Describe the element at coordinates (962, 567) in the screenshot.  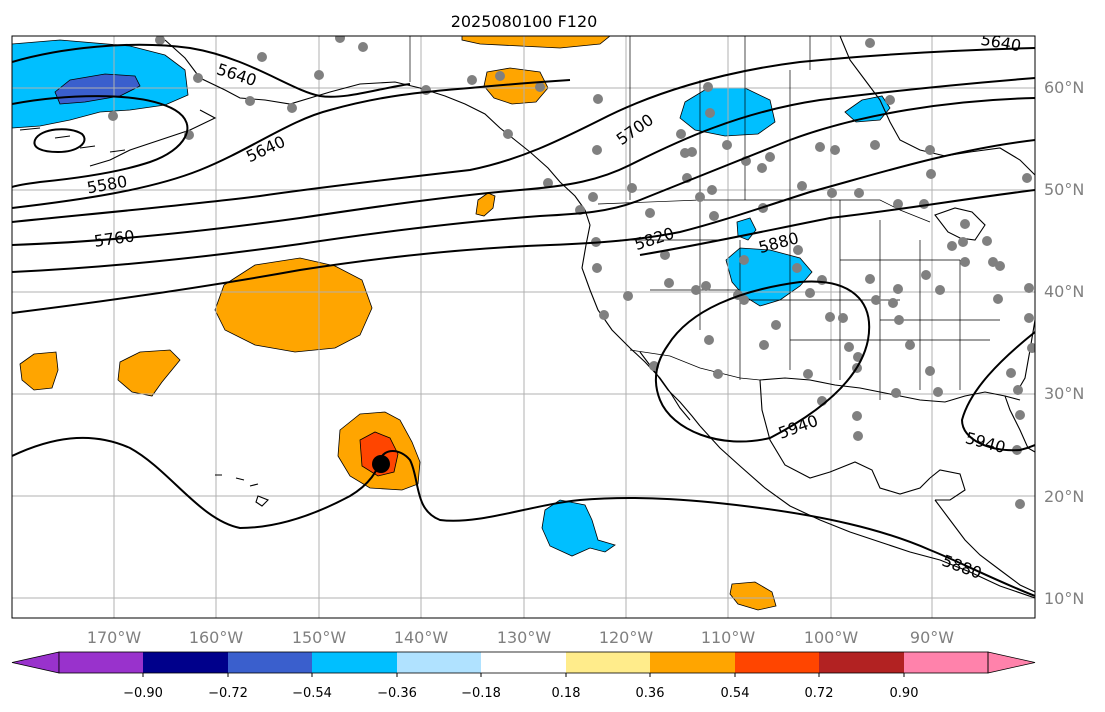
I see `contour-label-5880-s: 5880` at that location.